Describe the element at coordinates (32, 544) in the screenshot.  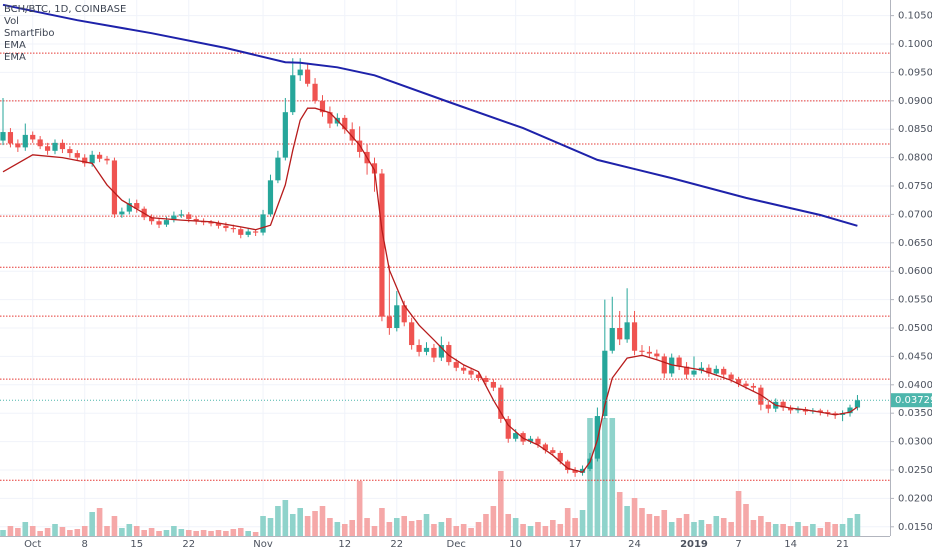
I see `x-tick-label: Oct` at that location.